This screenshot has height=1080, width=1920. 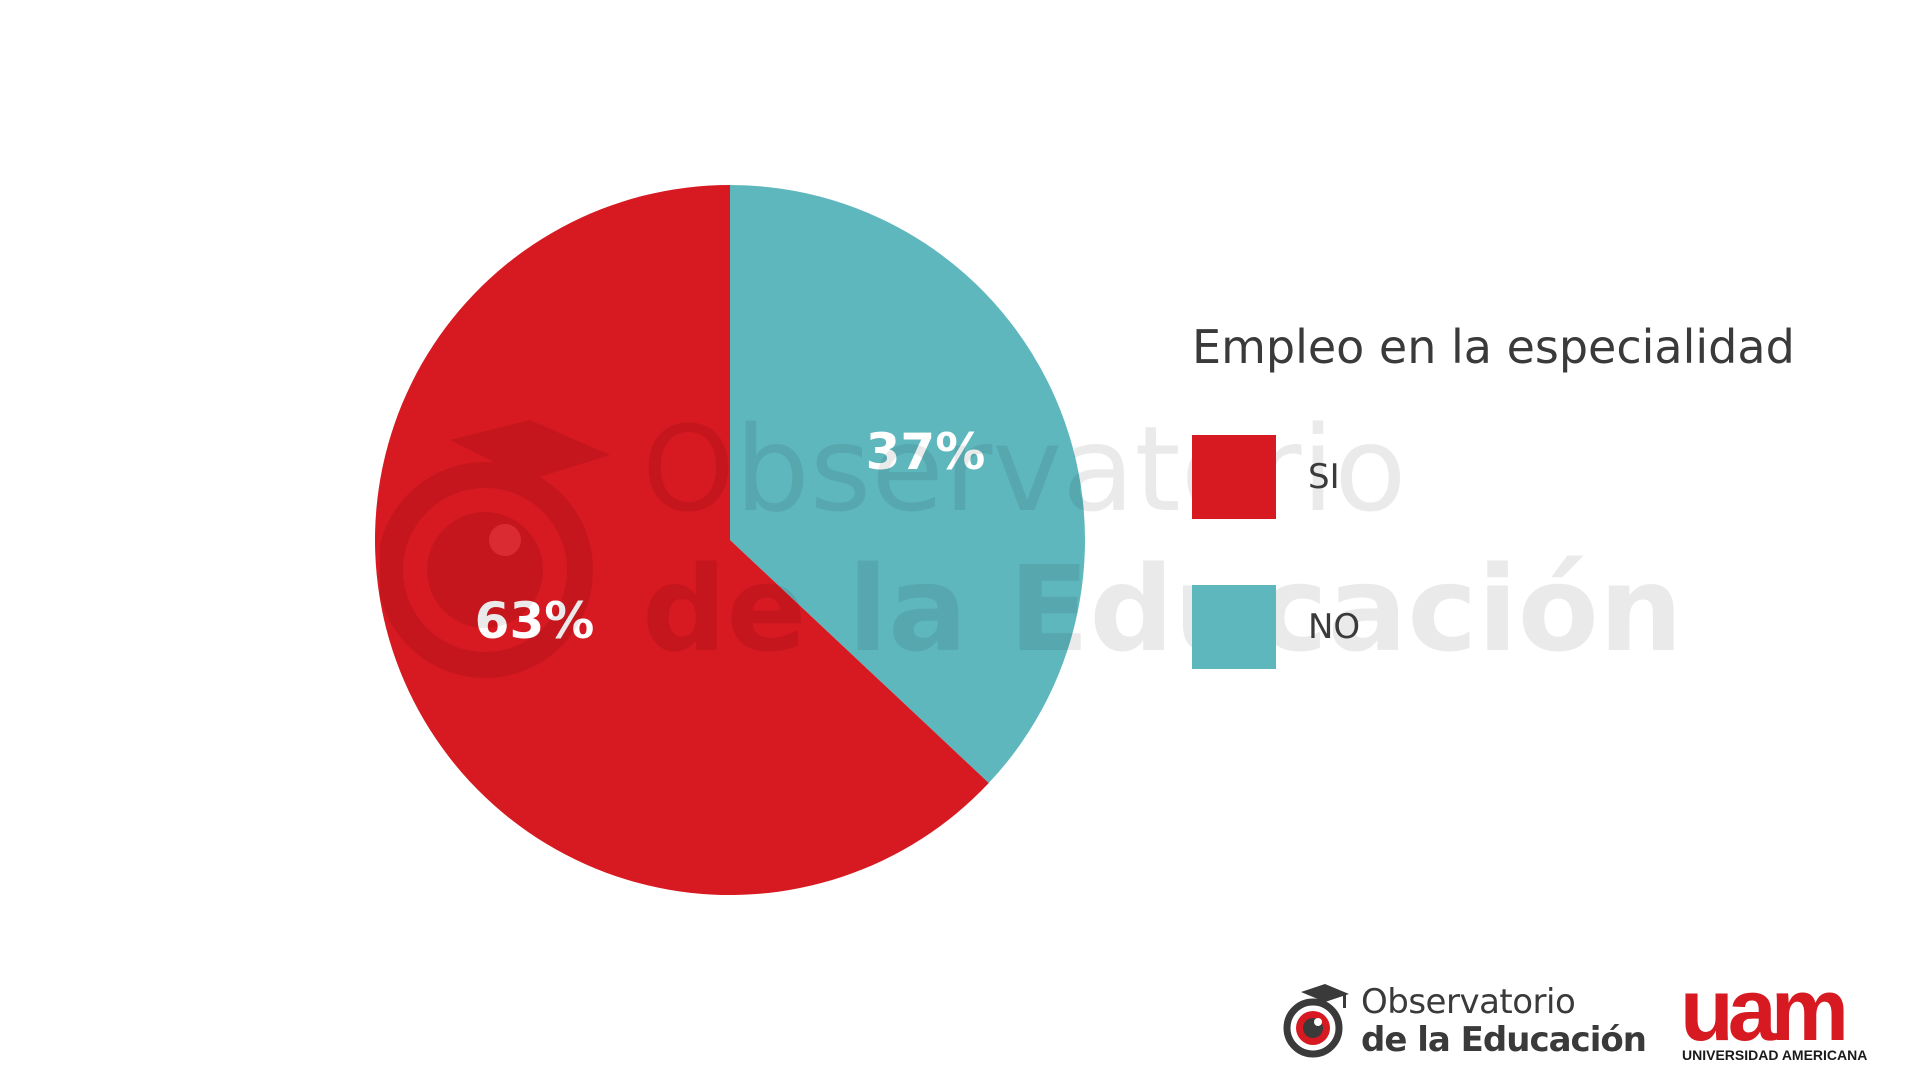 What do you see at coordinates (1392, 477) in the screenshot?
I see `legend-item-si: SI` at bounding box center [1392, 477].